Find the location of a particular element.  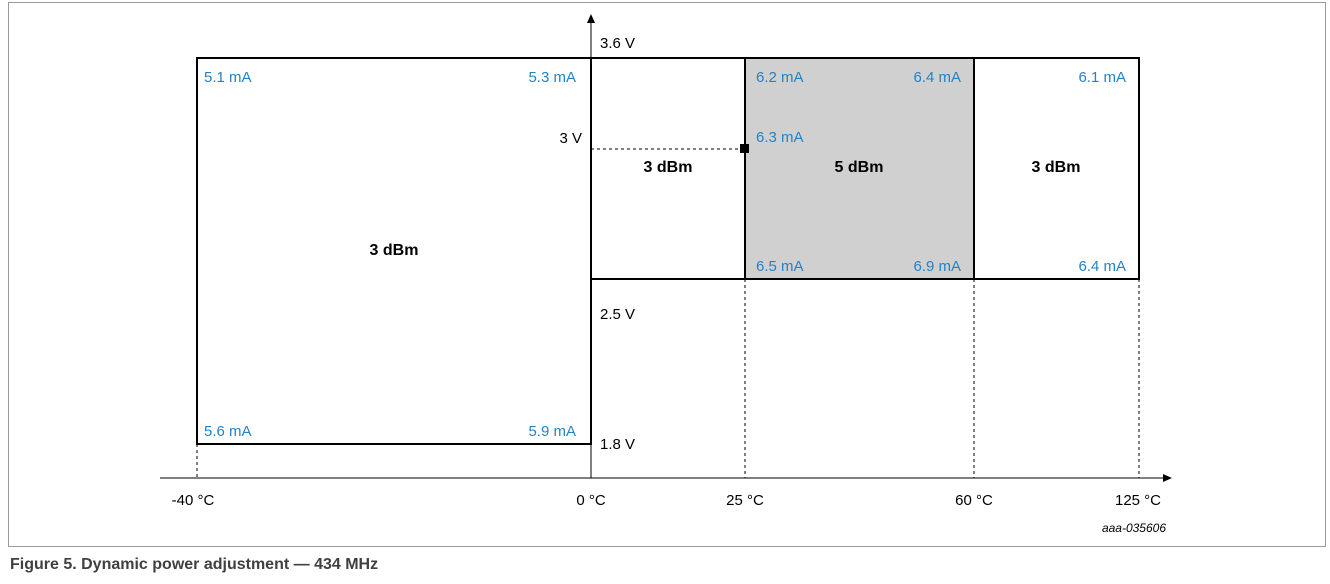

y-tick-3v: 3 V is located at coordinates (570, 138).